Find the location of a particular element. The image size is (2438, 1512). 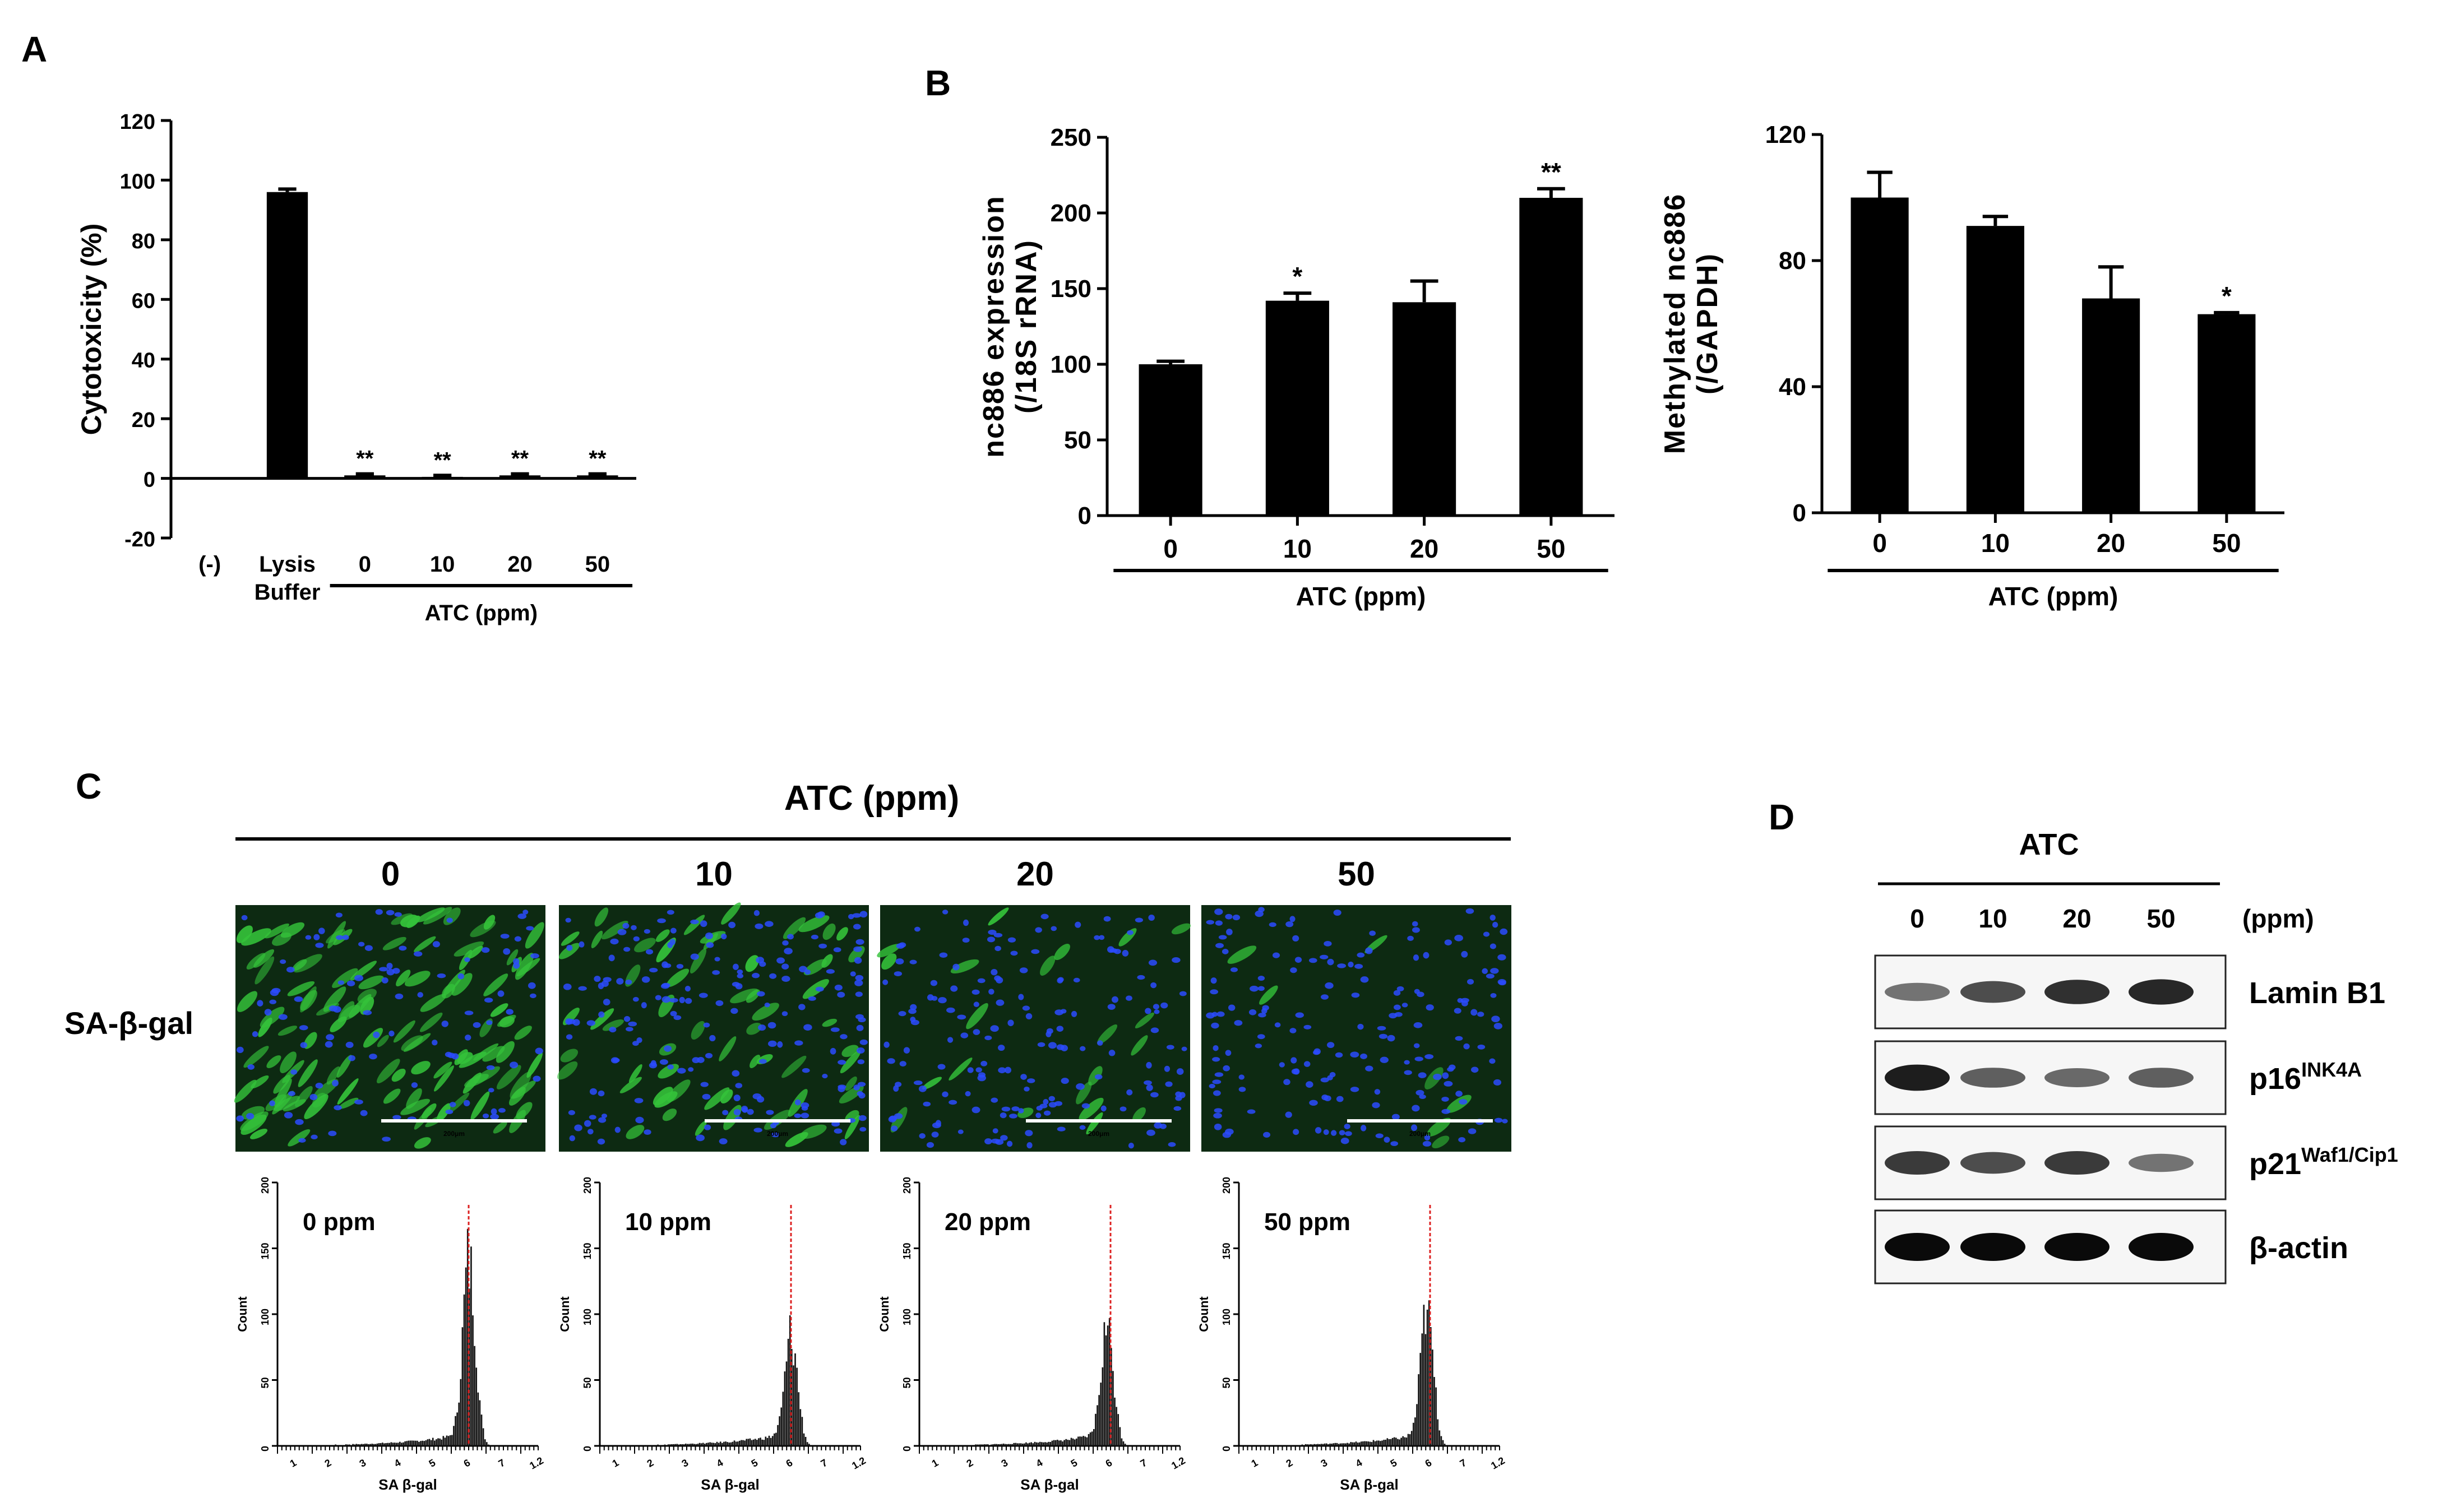

y-axis-label: Cytotoxicity (%) is located at coordinates (91, 330).